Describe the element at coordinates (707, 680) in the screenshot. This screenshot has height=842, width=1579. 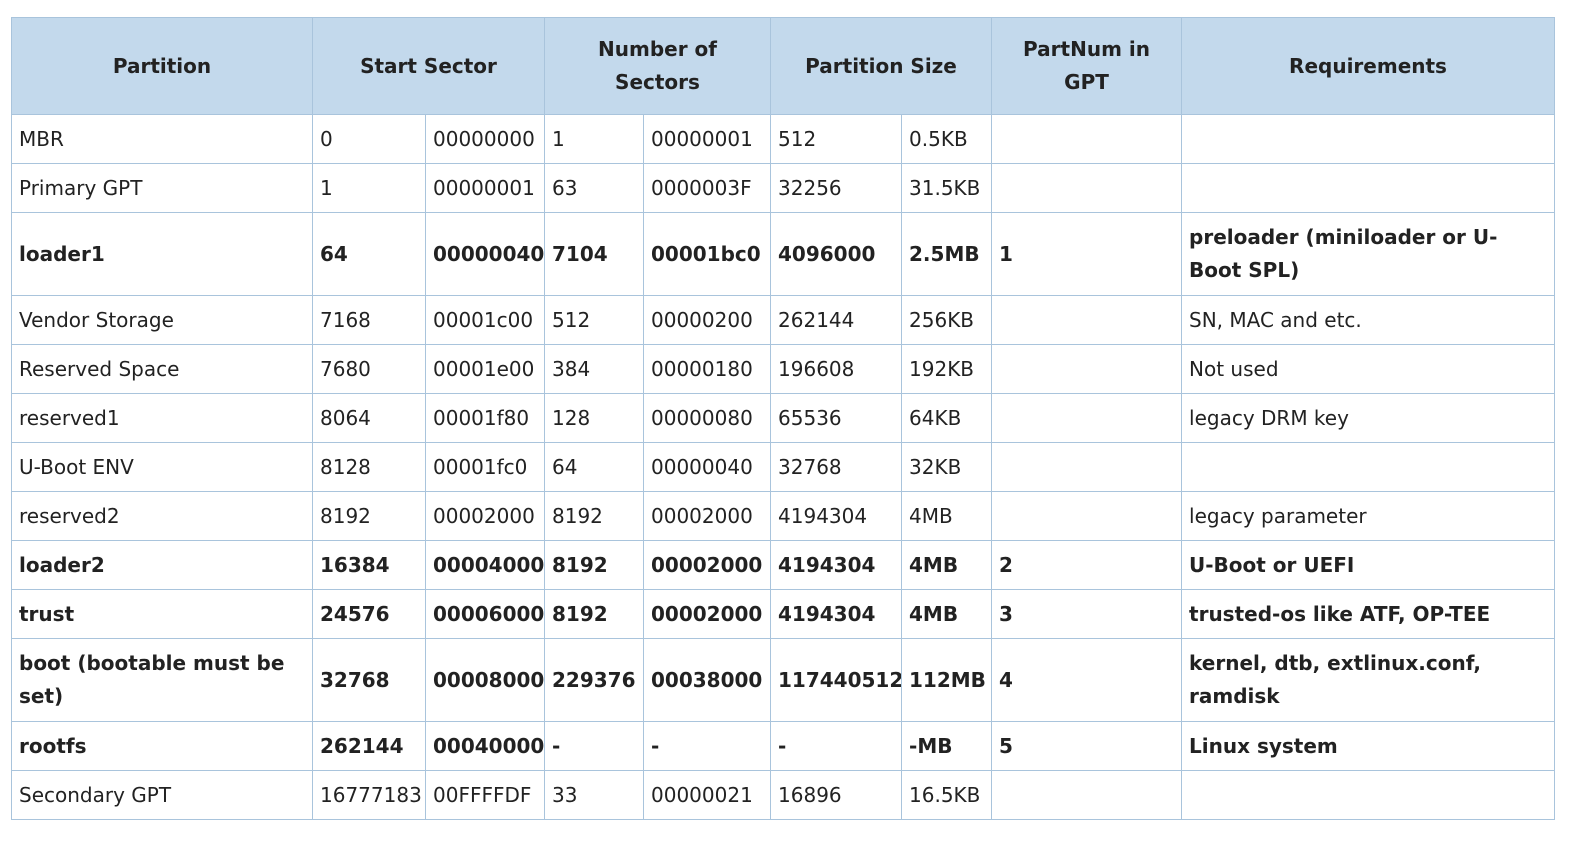
I see `cell-sector-count-hex: 00038000` at that location.